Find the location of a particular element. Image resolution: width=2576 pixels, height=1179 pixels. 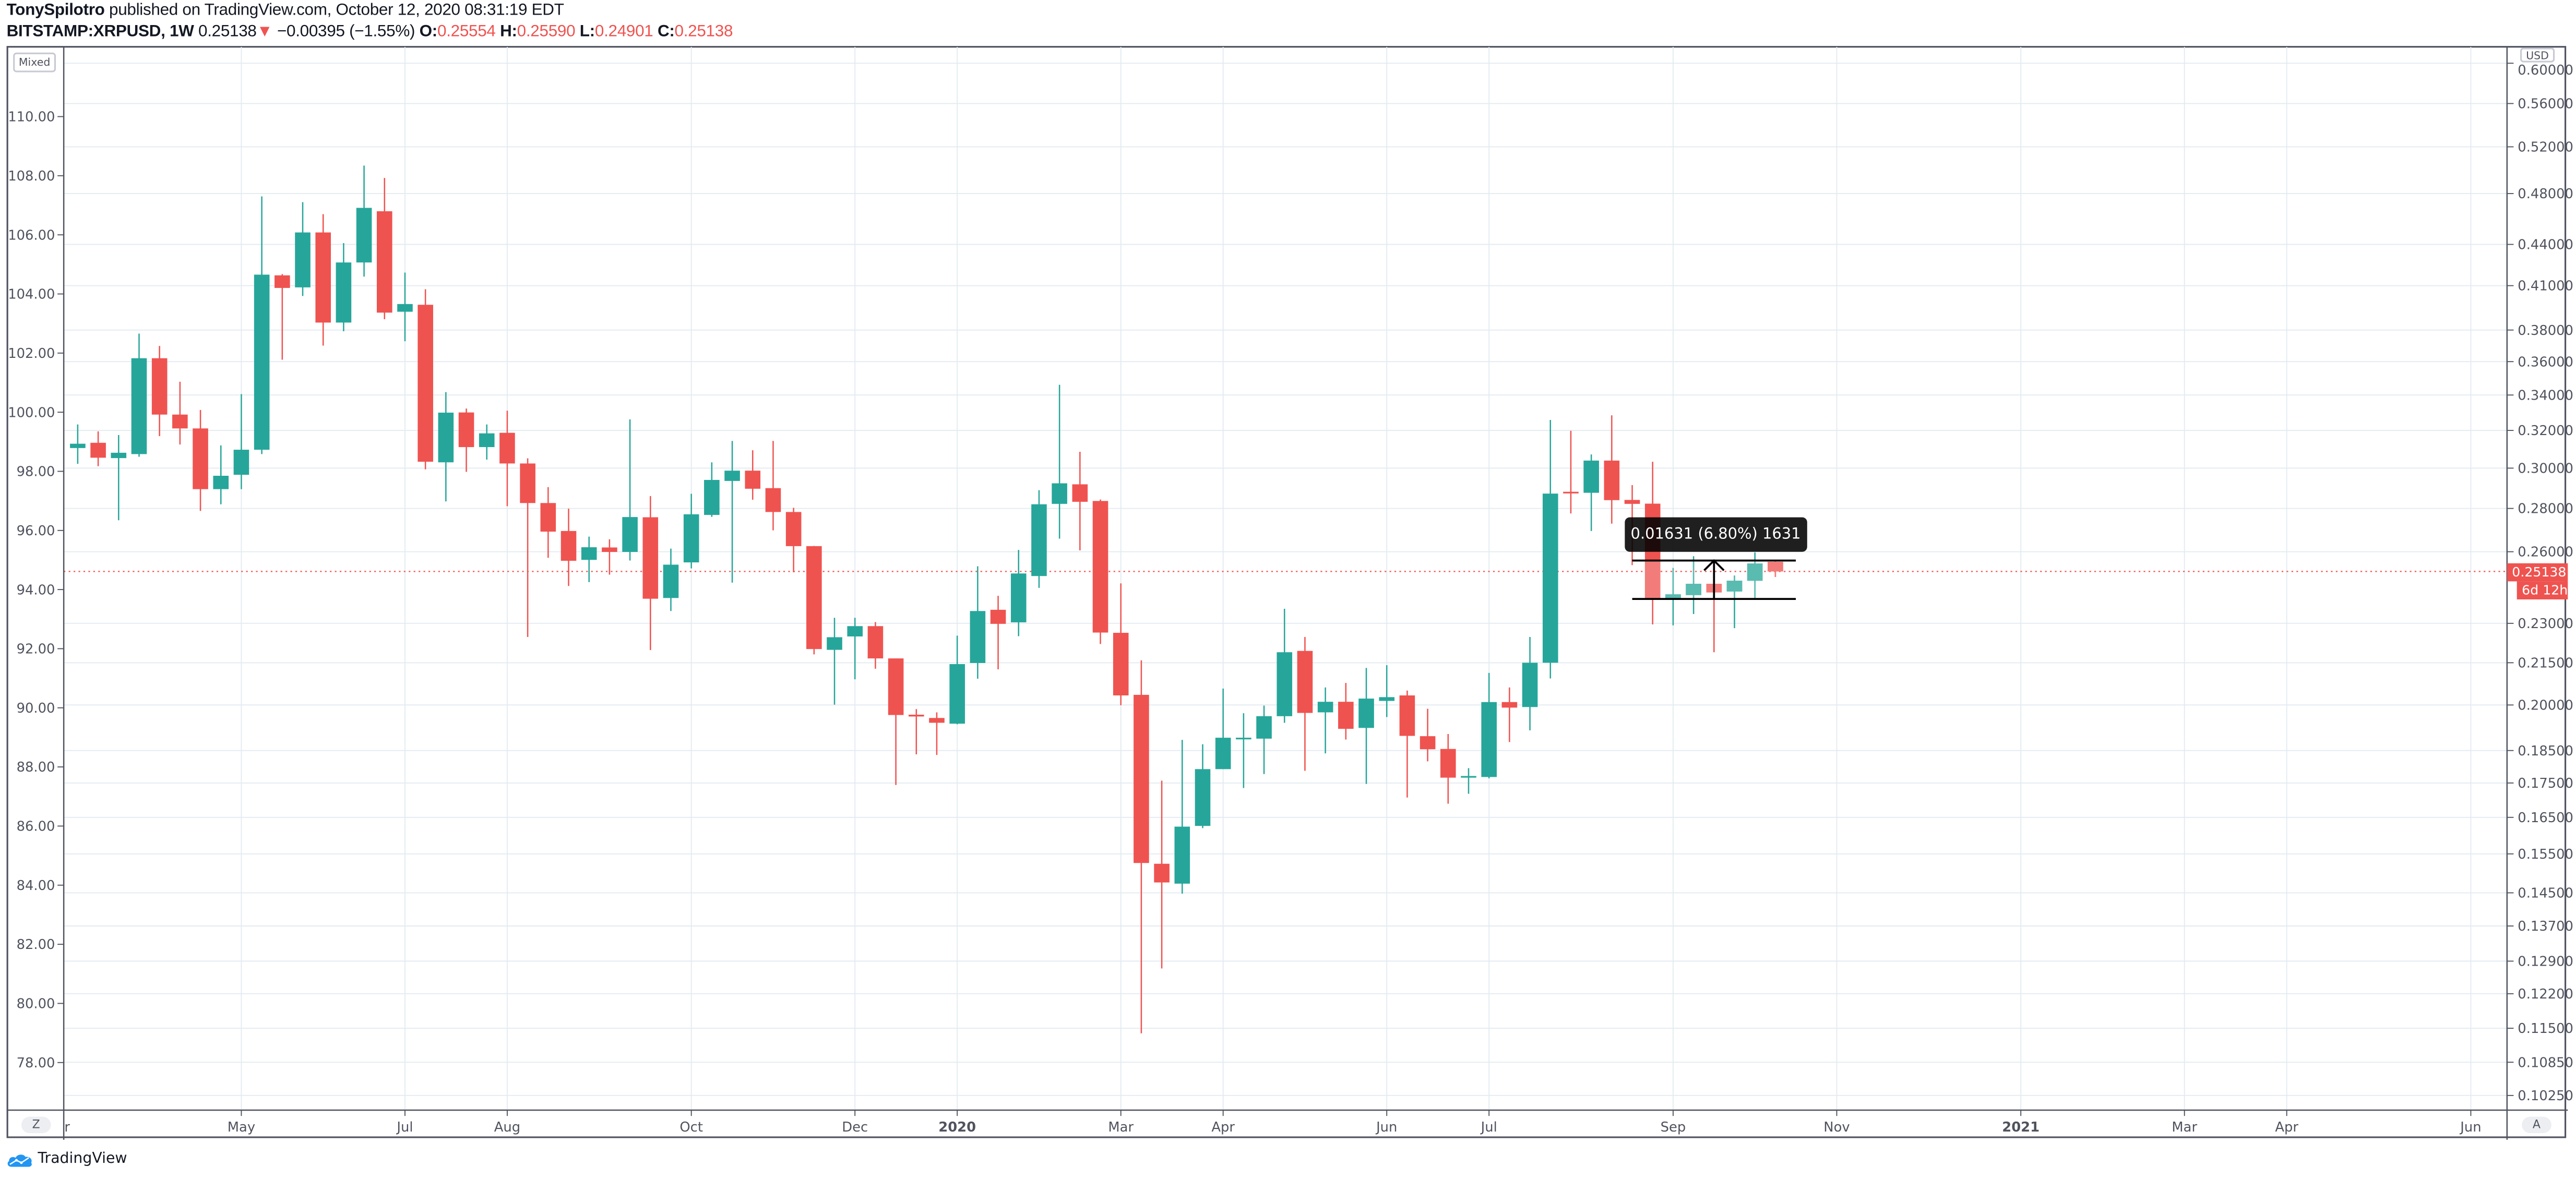

left-tick-label: 90.00 is located at coordinates (36, 709).